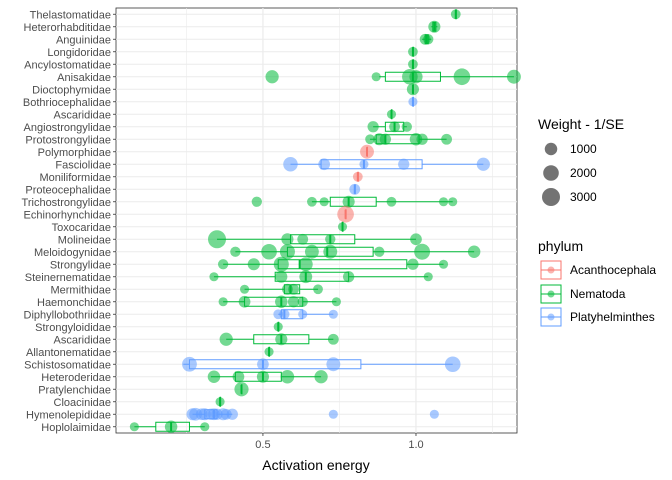  Describe the element at coordinates (75, 178) in the screenshot. I see `y-tick-label: Moniliformidae` at that location.